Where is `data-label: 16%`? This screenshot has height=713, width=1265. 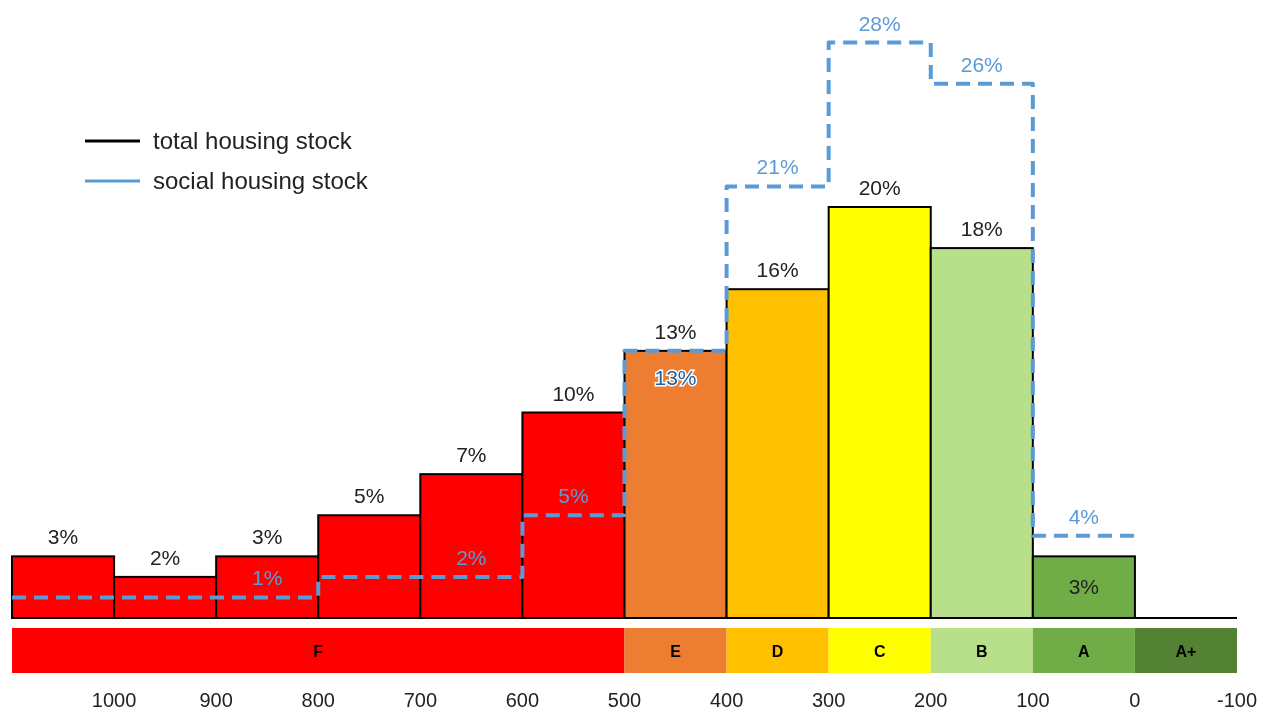 data-label: 16% is located at coordinates (777, 270).